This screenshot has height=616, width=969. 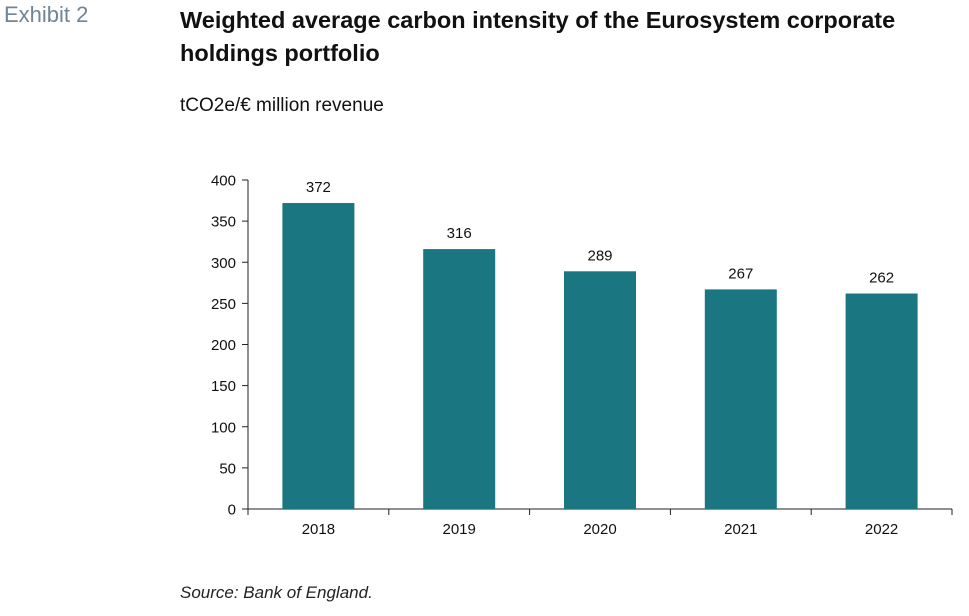 I want to click on bar-2019, so click(x=459, y=379).